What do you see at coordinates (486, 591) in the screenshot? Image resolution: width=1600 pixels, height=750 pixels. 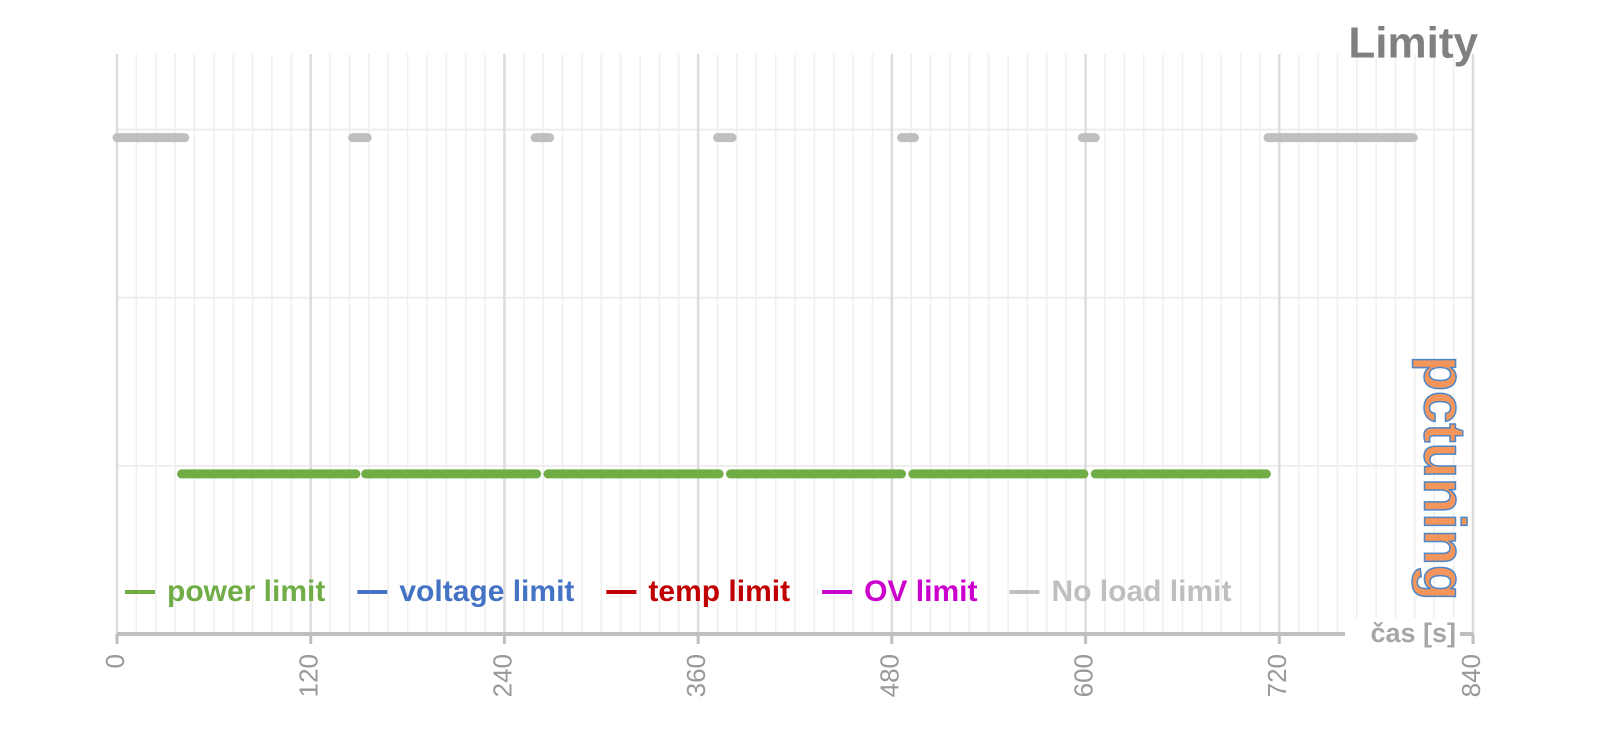 I see `legend-label: voltage limit` at bounding box center [486, 591].